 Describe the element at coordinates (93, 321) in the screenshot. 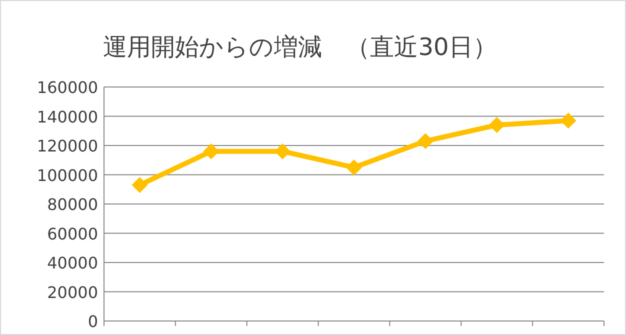

I see `y-tick-label: 0` at that location.